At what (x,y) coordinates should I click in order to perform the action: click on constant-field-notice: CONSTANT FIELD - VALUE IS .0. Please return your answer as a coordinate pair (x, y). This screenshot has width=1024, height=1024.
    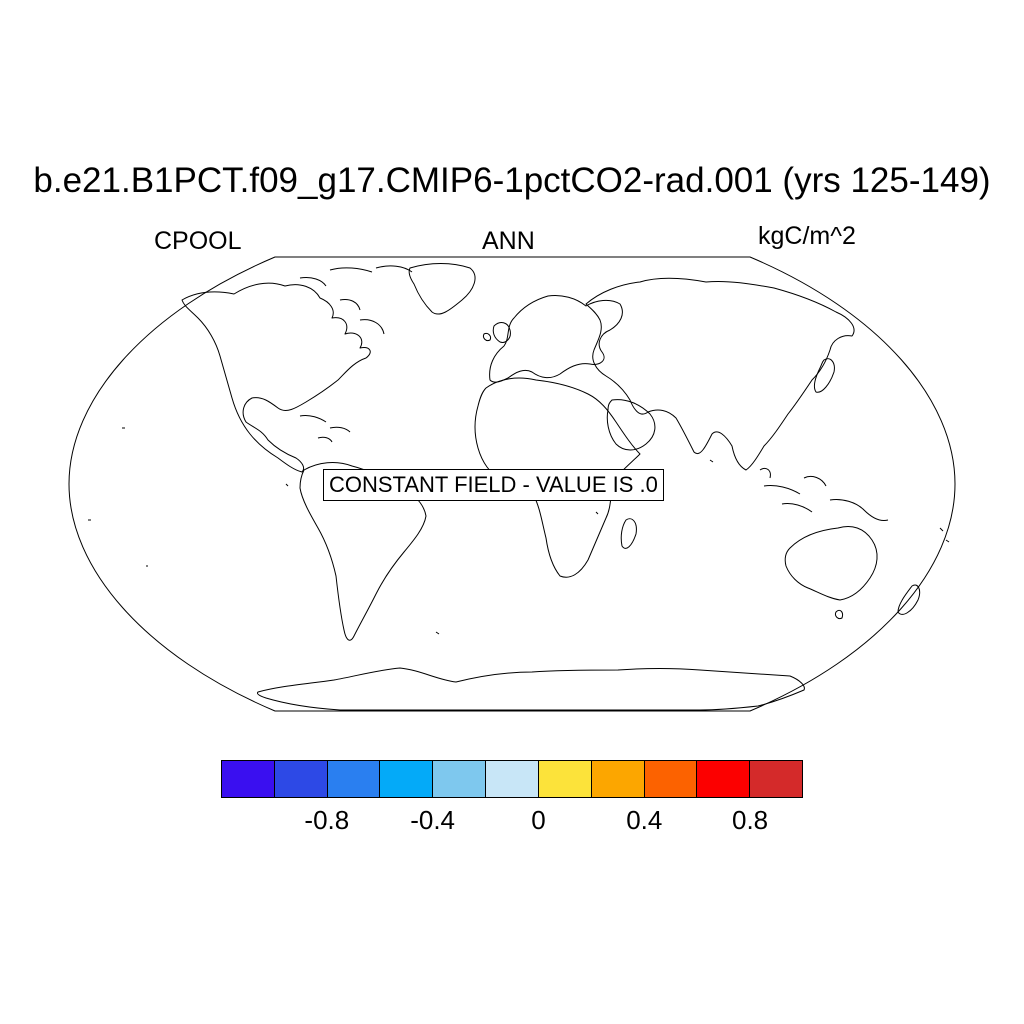
    Looking at the image, I should click on (493, 485).